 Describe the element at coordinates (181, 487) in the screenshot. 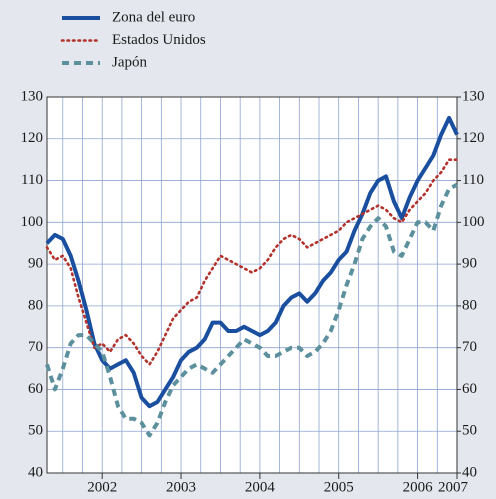

I see `x-tick-label: 2003` at that location.